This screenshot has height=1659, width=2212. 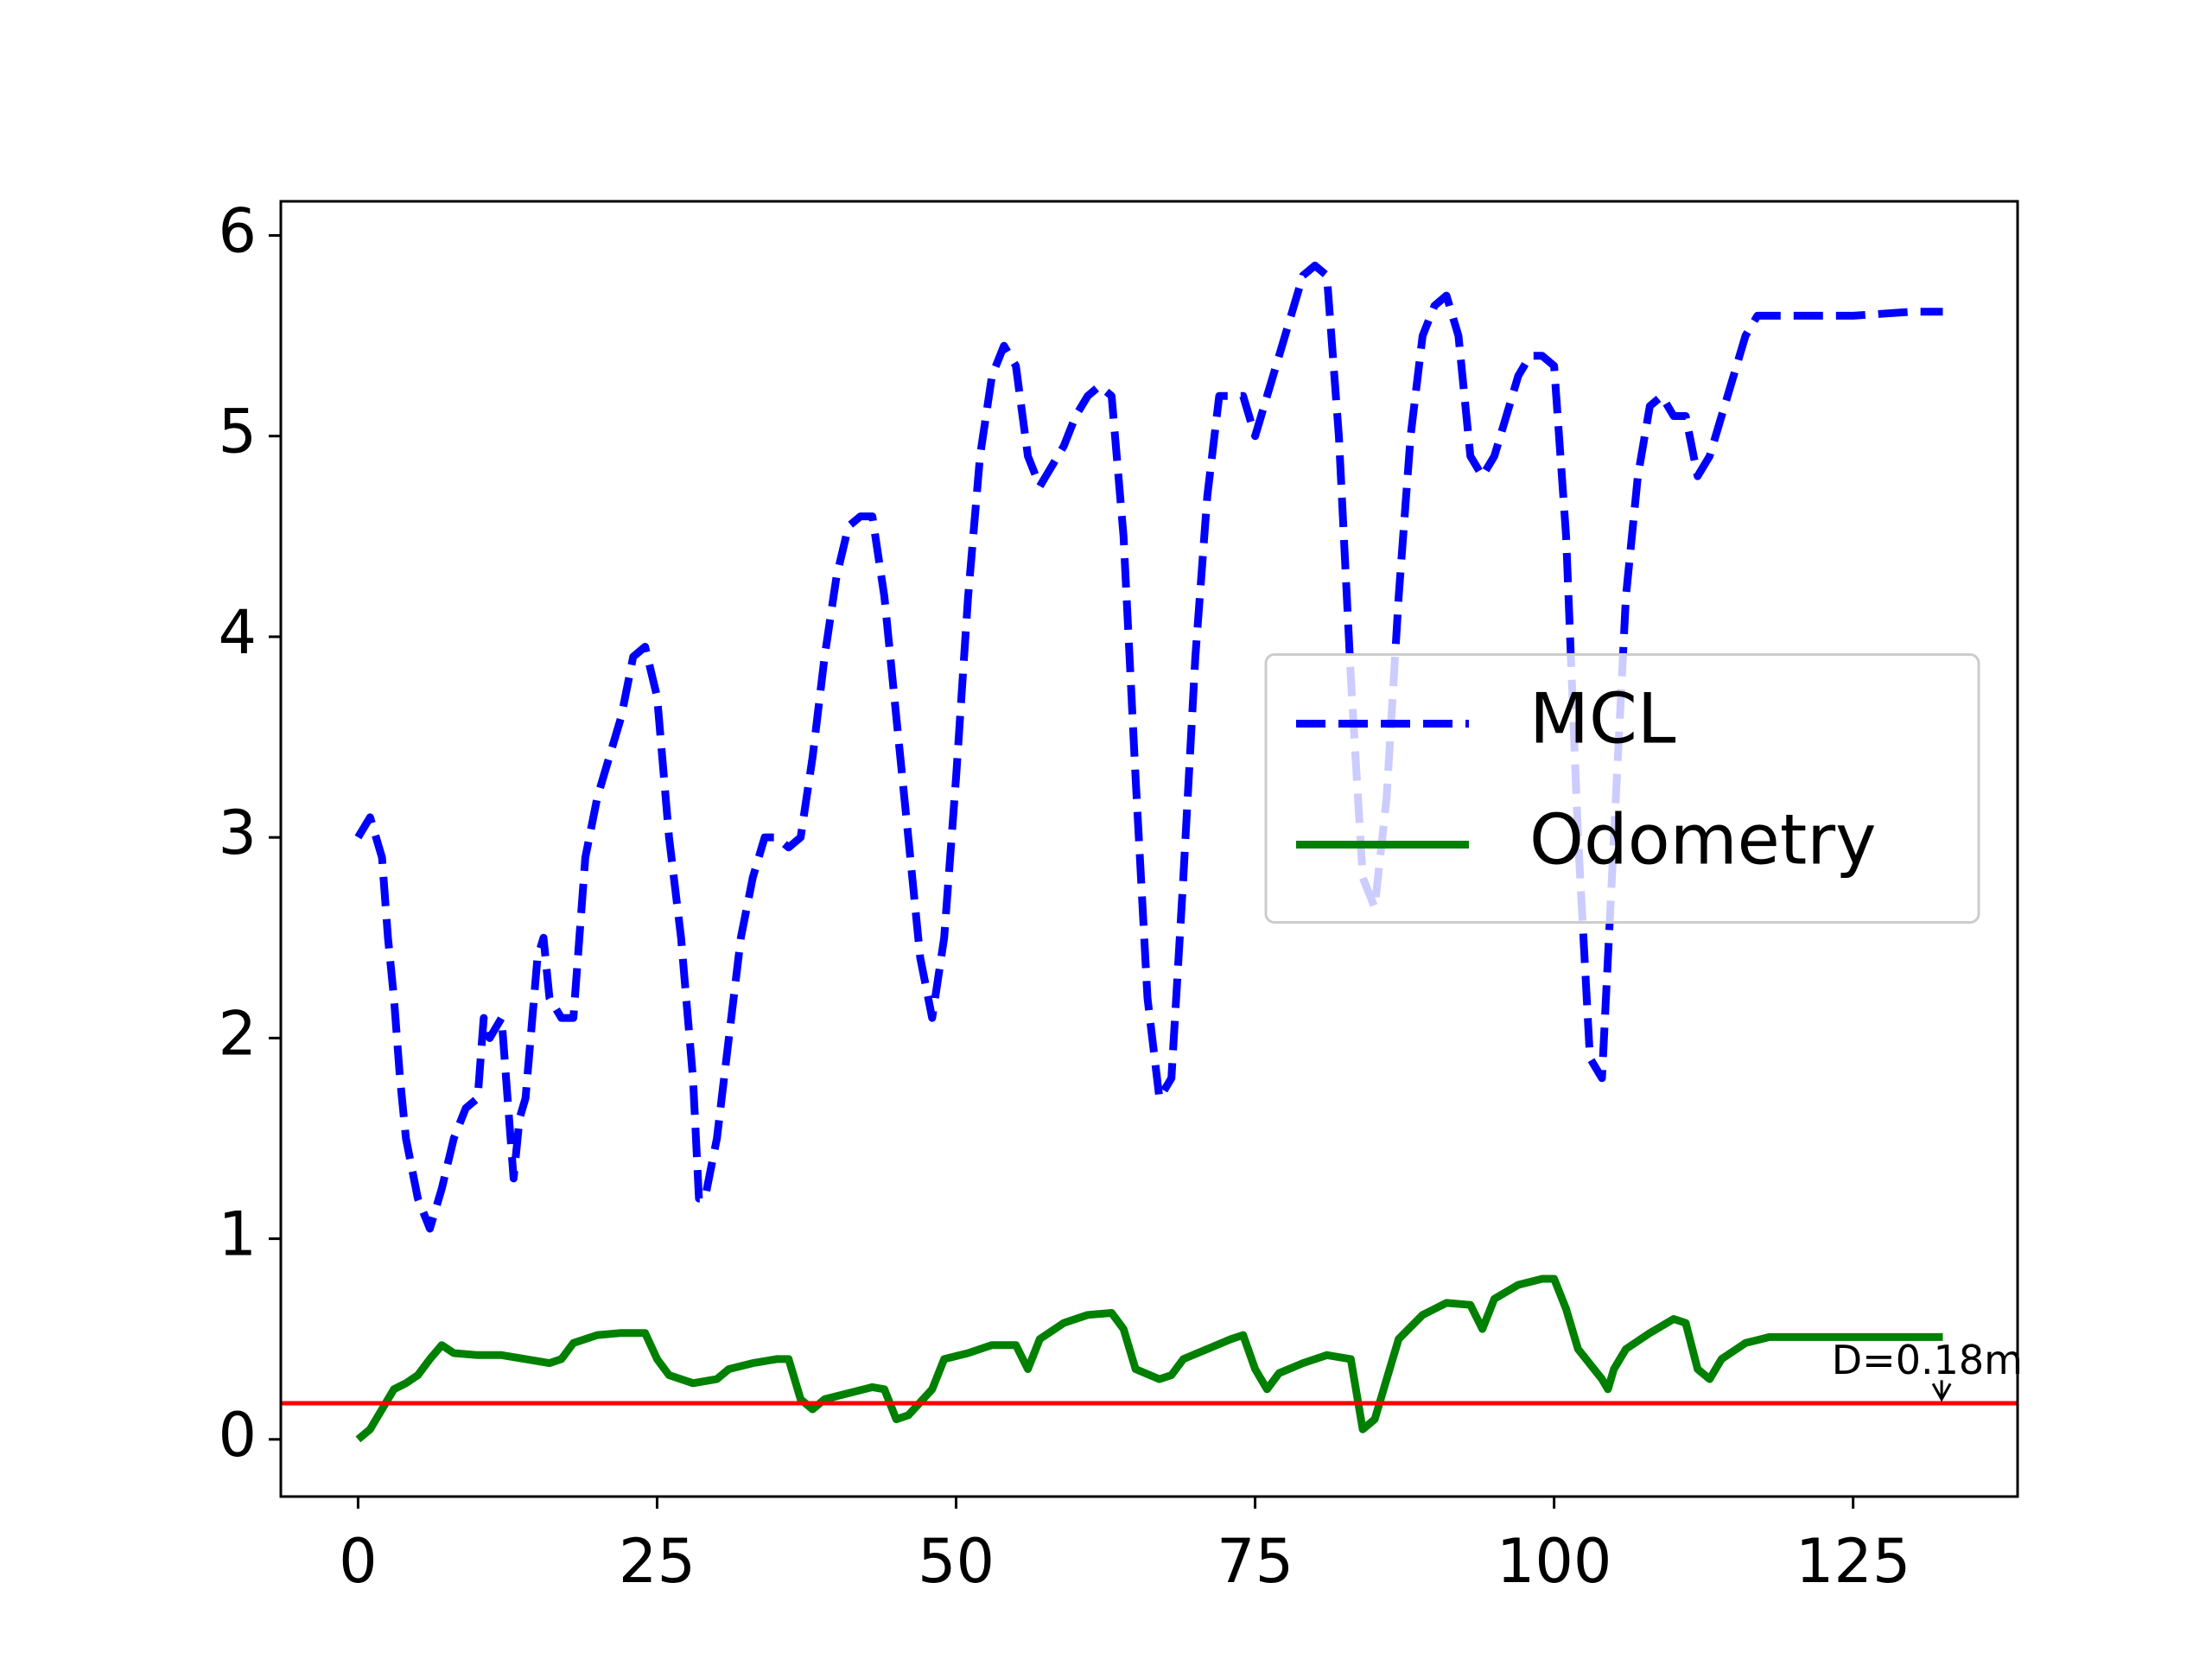 What do you see at coordinates (1927, 1360) in the screenshot?
I see `annotation: D=0.18m` at bounding box center [1927, 1360].